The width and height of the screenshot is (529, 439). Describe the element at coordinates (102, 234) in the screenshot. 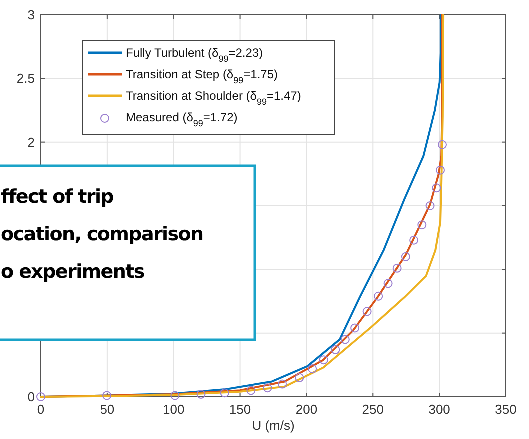

I see `annotation: ffect of trip ocation, comparison o experiments` at that location.